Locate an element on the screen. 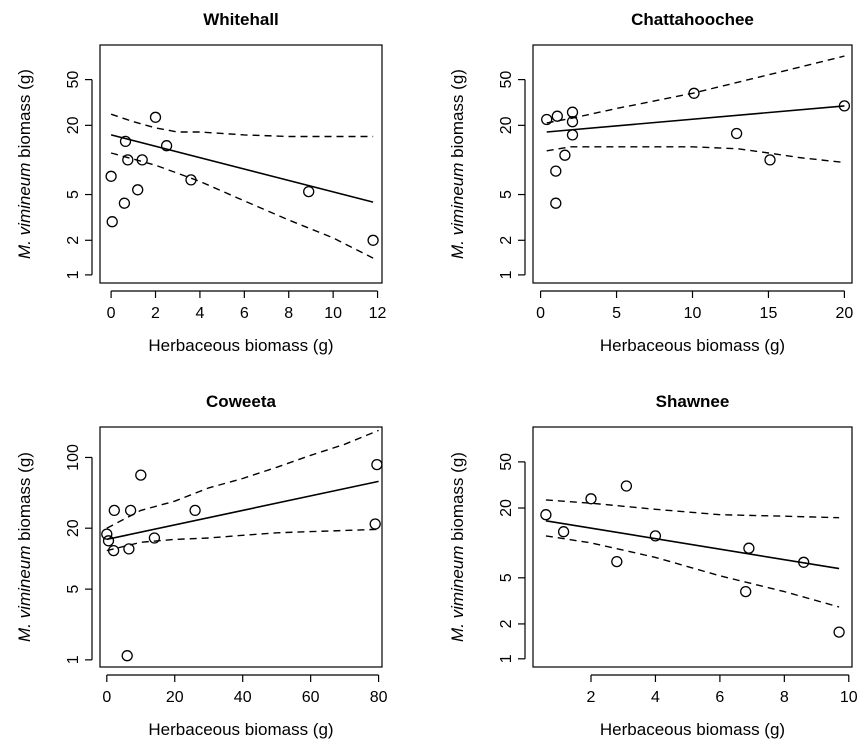 The image size is (865, 750). y-tick-label: 100 is located at coordinates (73, 457).